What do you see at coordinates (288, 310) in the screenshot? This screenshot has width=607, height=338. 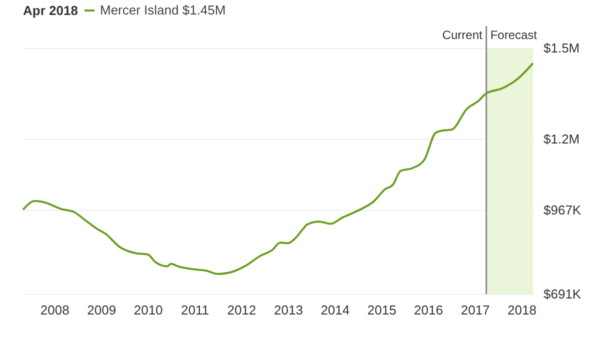 I see `x-tick-label: 2013` at bounding box center [288, 310].